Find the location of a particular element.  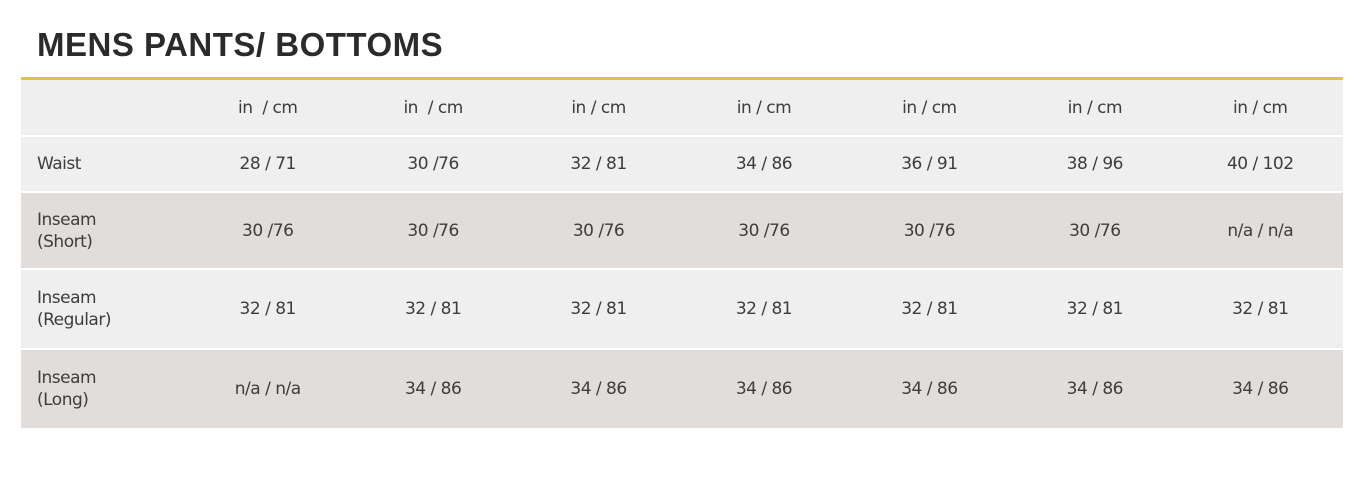

row-label-subtext: (Long) is located at coordinates (63, 400).